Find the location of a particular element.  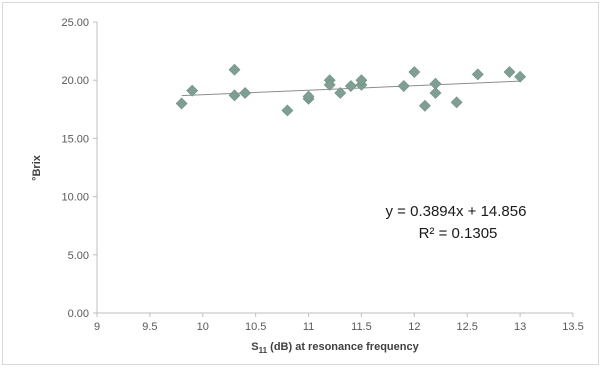

y-tick-label: 25.00 is located at coordinates (75, 23).